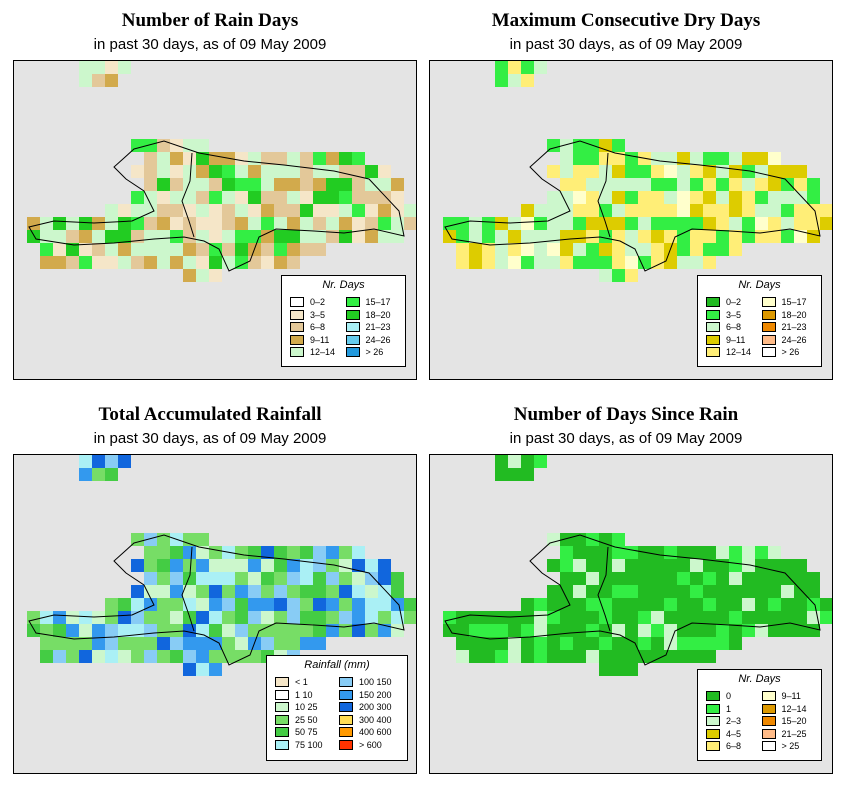  I want to click on legend-label: 150 200, so click(375, 694).